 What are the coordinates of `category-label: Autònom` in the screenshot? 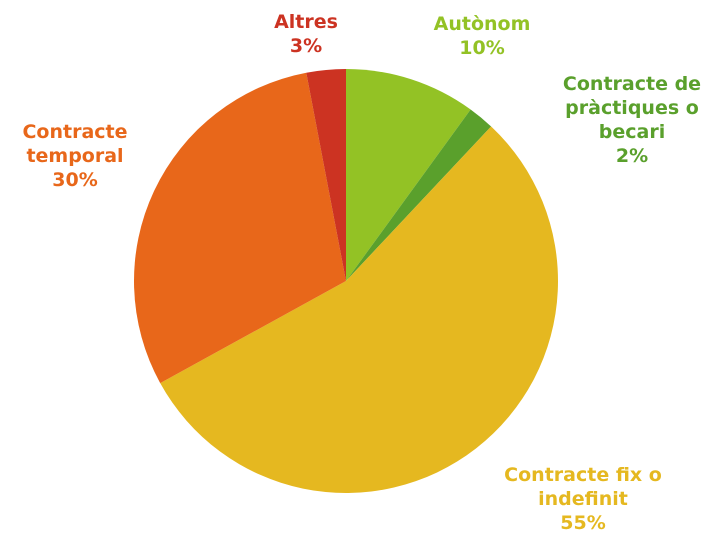 It's located at (482, 24).